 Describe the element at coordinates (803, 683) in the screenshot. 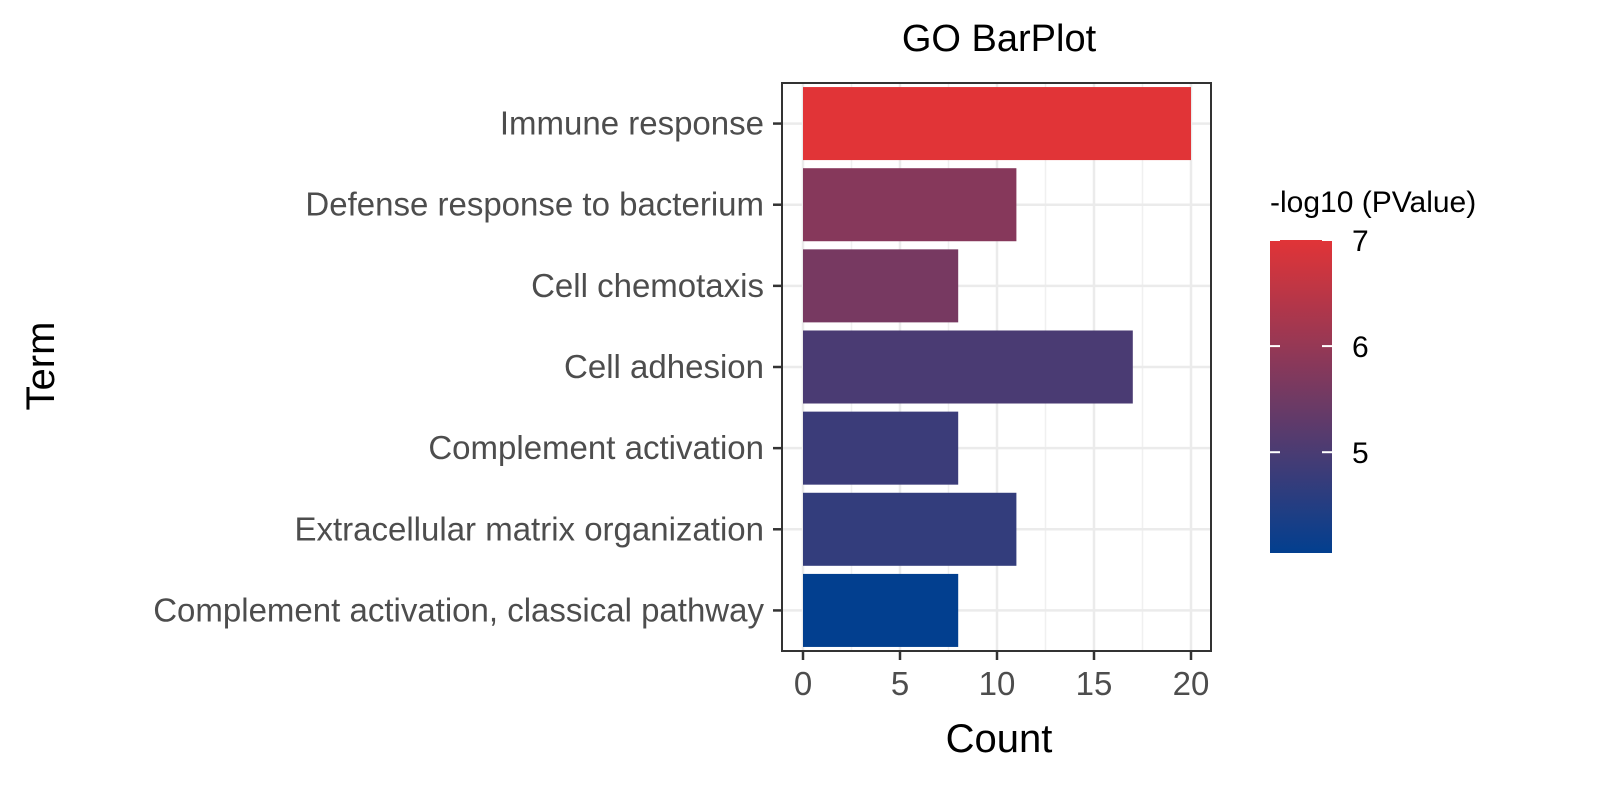

I see `x-tick-label: 0` at that location.